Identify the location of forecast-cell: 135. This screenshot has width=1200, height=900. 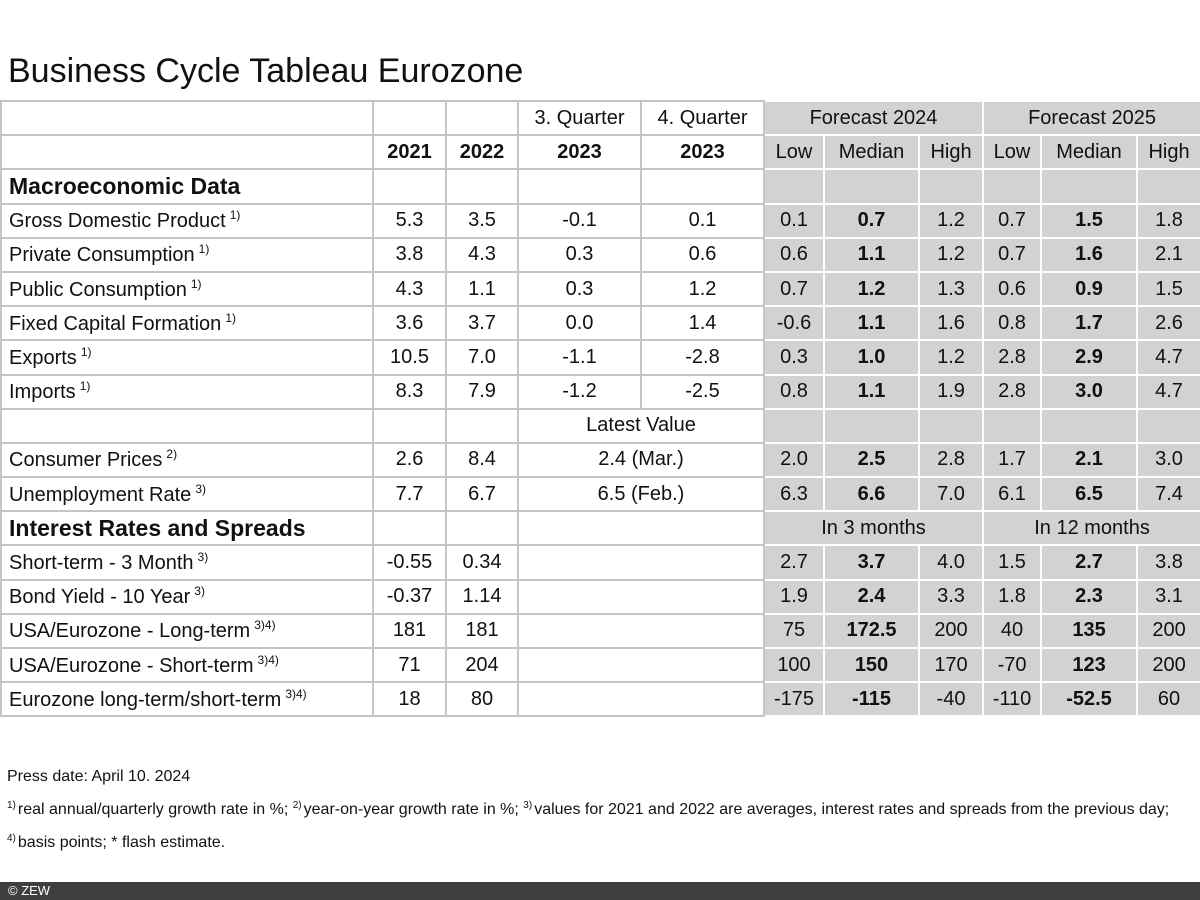
(1089, 631).